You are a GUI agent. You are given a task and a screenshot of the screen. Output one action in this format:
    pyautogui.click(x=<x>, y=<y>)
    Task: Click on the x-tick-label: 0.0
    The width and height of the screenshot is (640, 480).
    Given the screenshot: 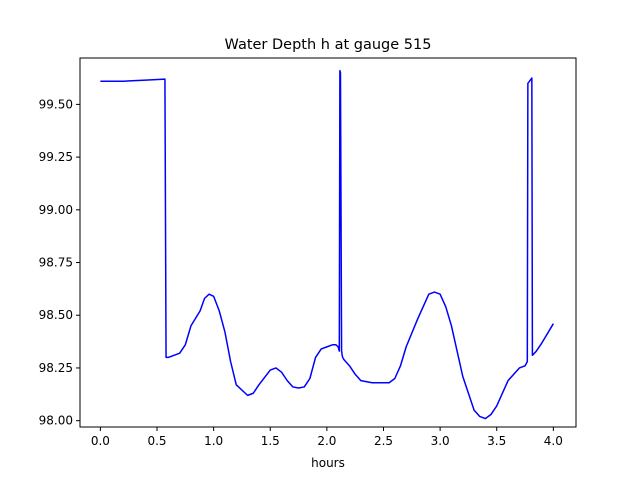 What is the action you would take?
    pyautogui.click(x=100, y=441)
    